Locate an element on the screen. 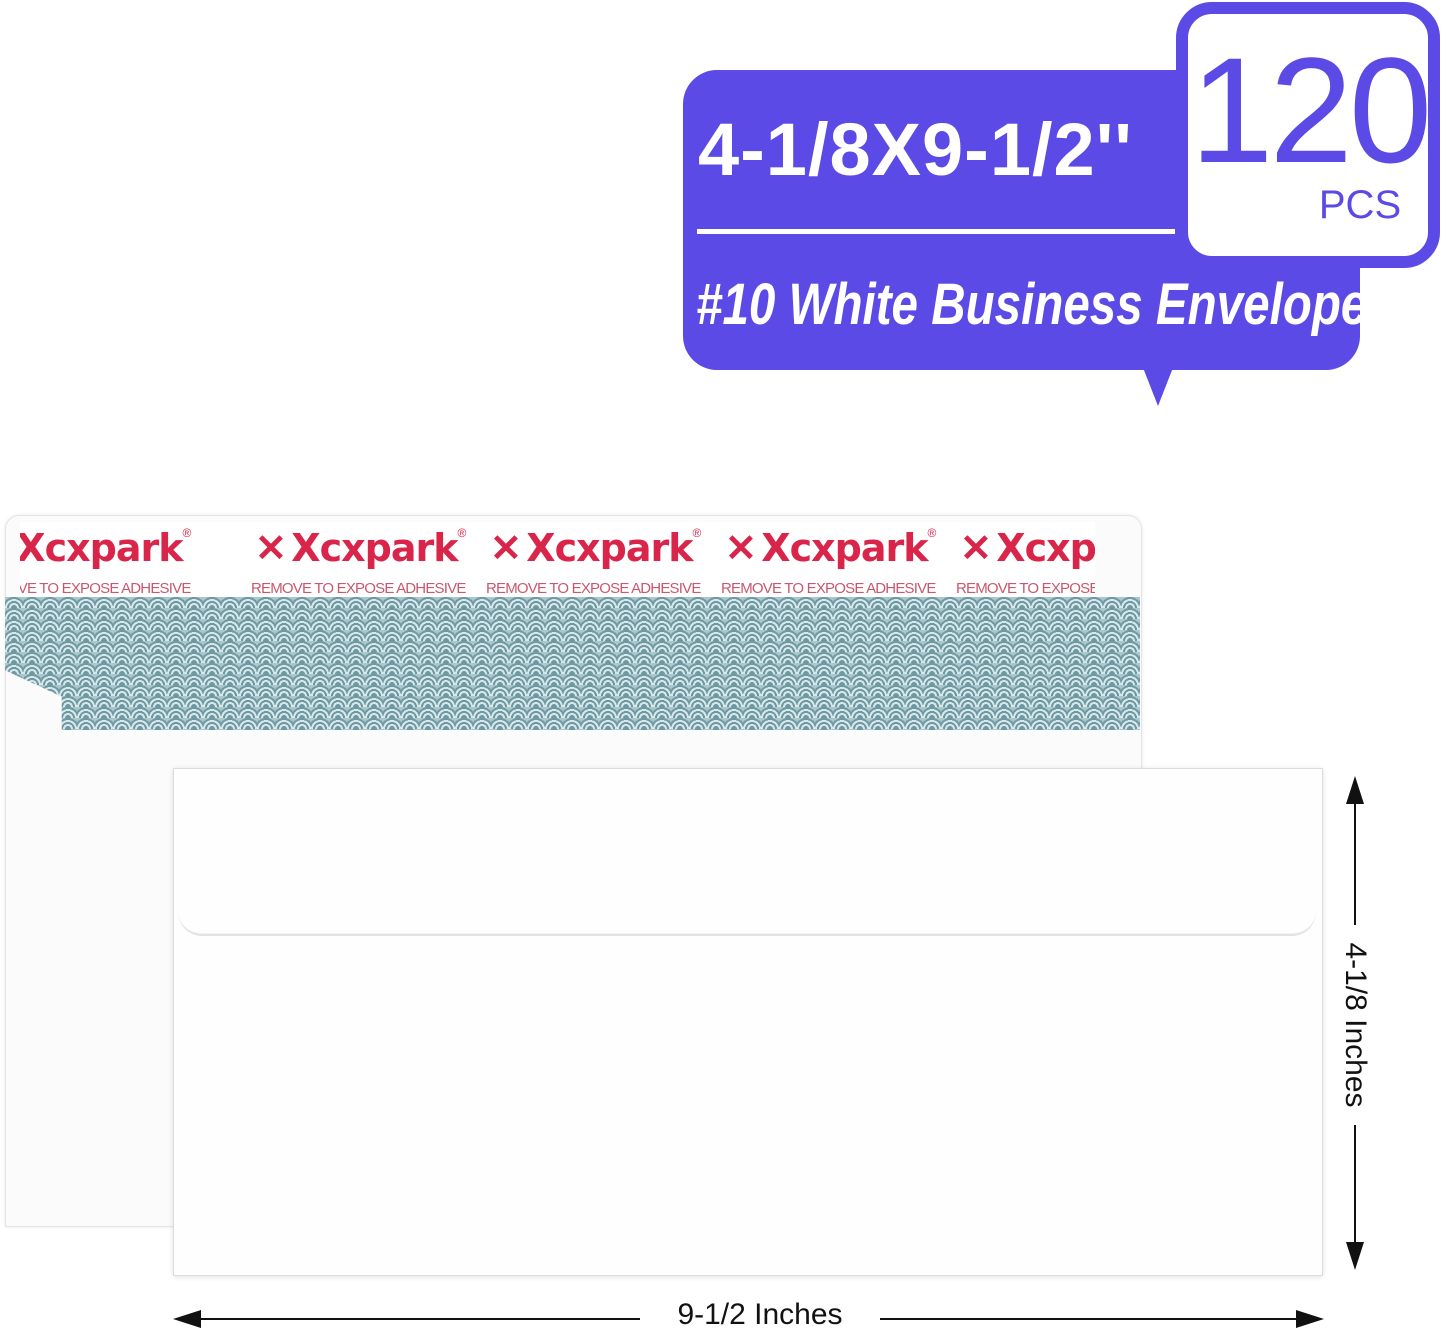 The image size is (1445, 1334). product-name-text: #10 White Business Envelopes is located at coordinates (1045, 304).